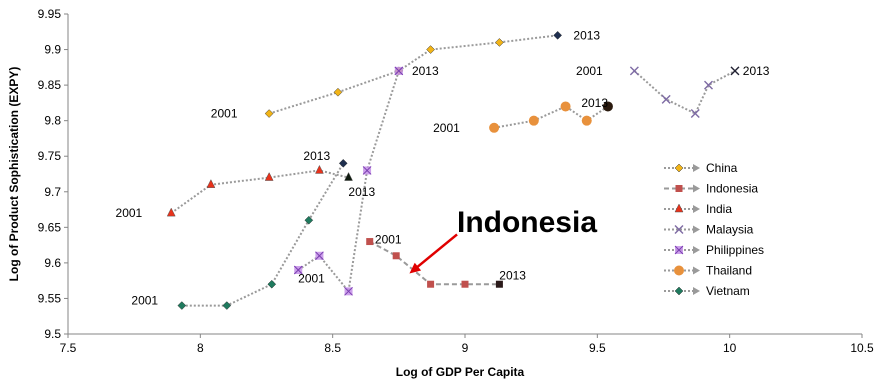 The height and width of the screenshot is (381, 880). What do you see at coordinates (551, 117) in the screenshot?
I see `series-line-thailand` at bounding box center [551, 117].